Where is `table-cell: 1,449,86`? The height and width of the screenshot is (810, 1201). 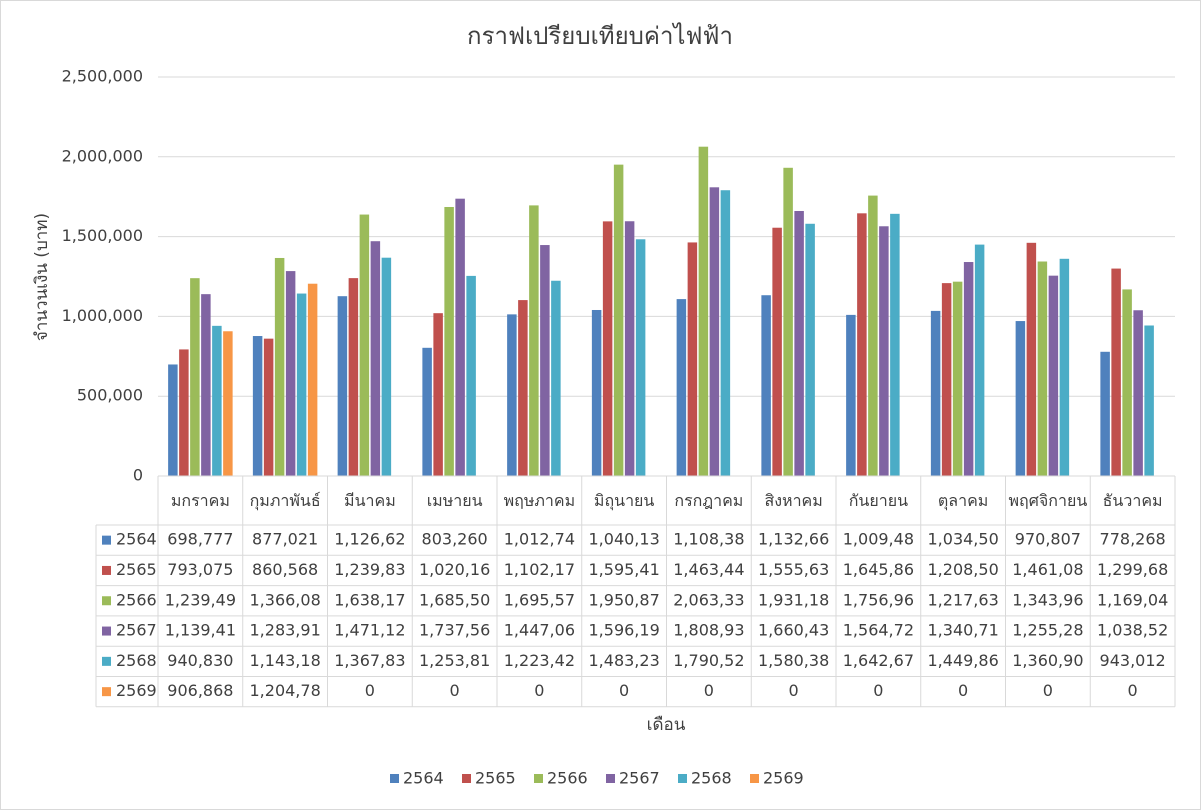 table-cell: 1,449,86 is located at coordinates (963, 660).